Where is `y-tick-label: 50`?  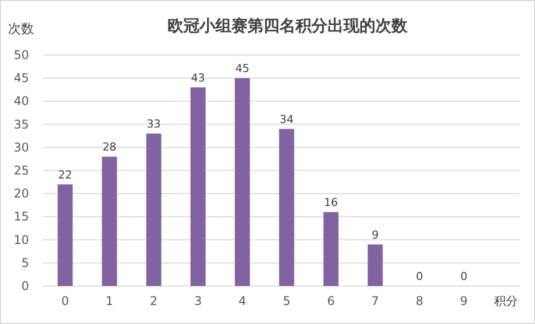
y-tick-label: 50 is located at coordinates (21, 55).